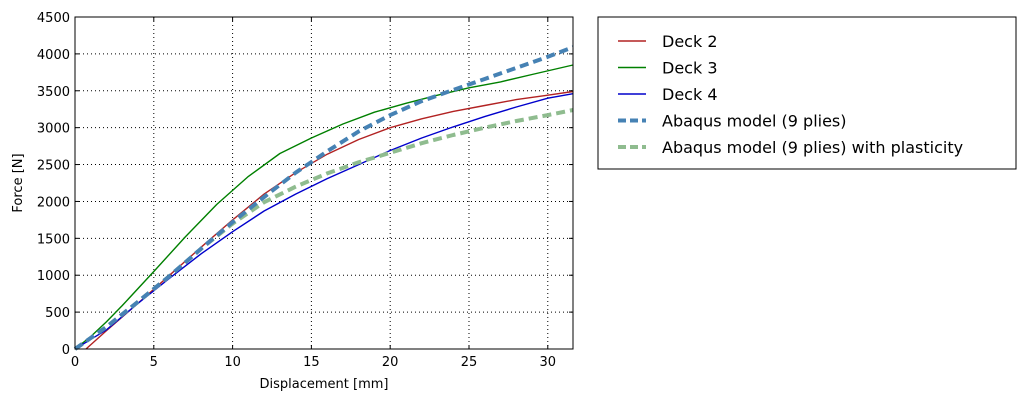 This screenshot has height=403, width=1024. What do you see at coordinates (390, 362) in the screenshot?
I see `x-tick-label: 20` at bounding box center [390, 362].